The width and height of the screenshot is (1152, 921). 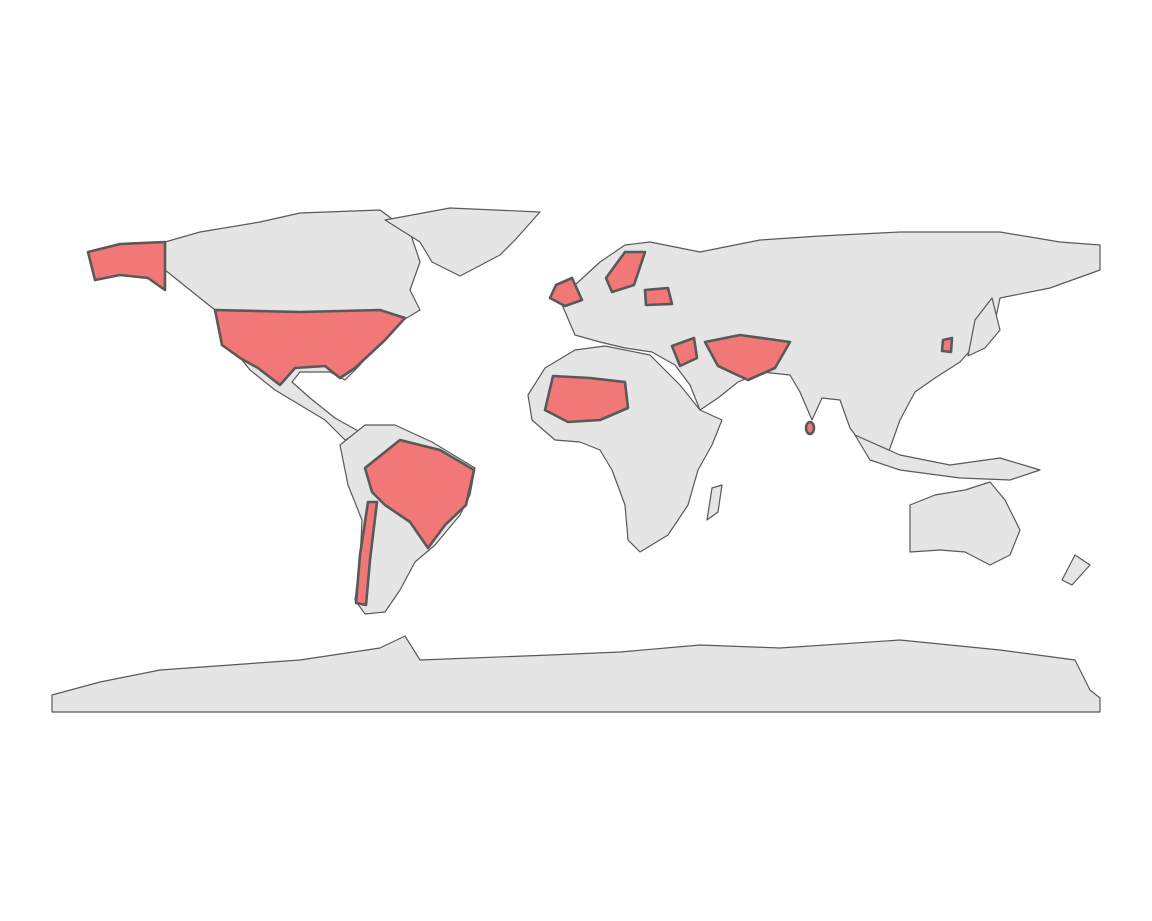 I want to click on new-zealand, so click(x=1076, y=570).